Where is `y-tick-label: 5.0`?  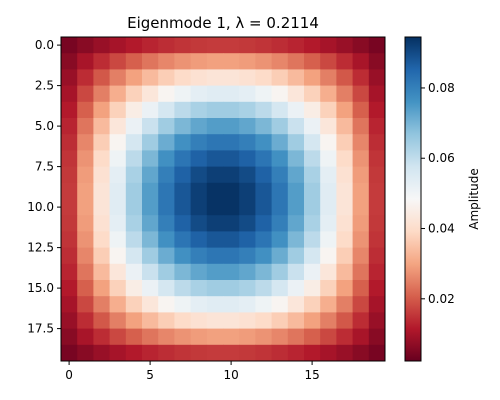 y-tick-label: 5.0 is located at coordinates (44, 126).